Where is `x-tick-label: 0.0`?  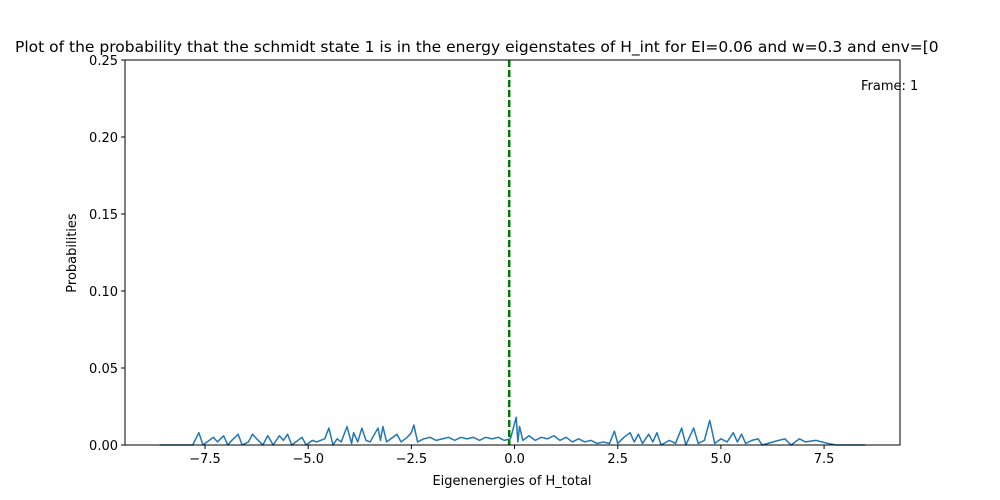
x-tick-label: 0.0 is located at coordinates (514, 459).